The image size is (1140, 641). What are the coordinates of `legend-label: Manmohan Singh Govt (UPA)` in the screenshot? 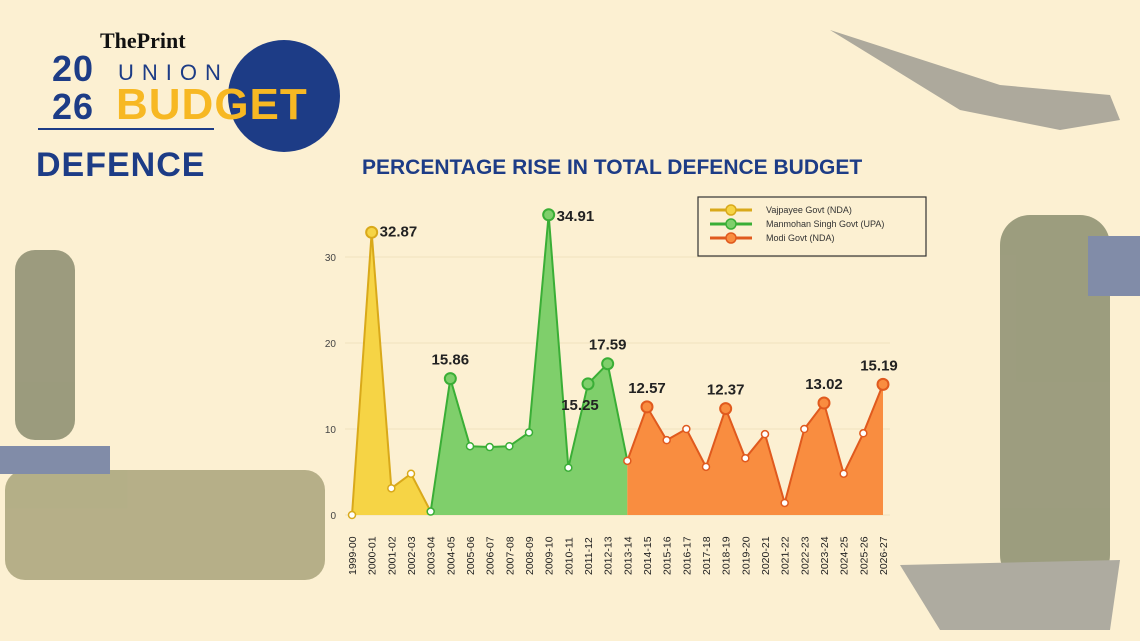 It's located at (825, 224).